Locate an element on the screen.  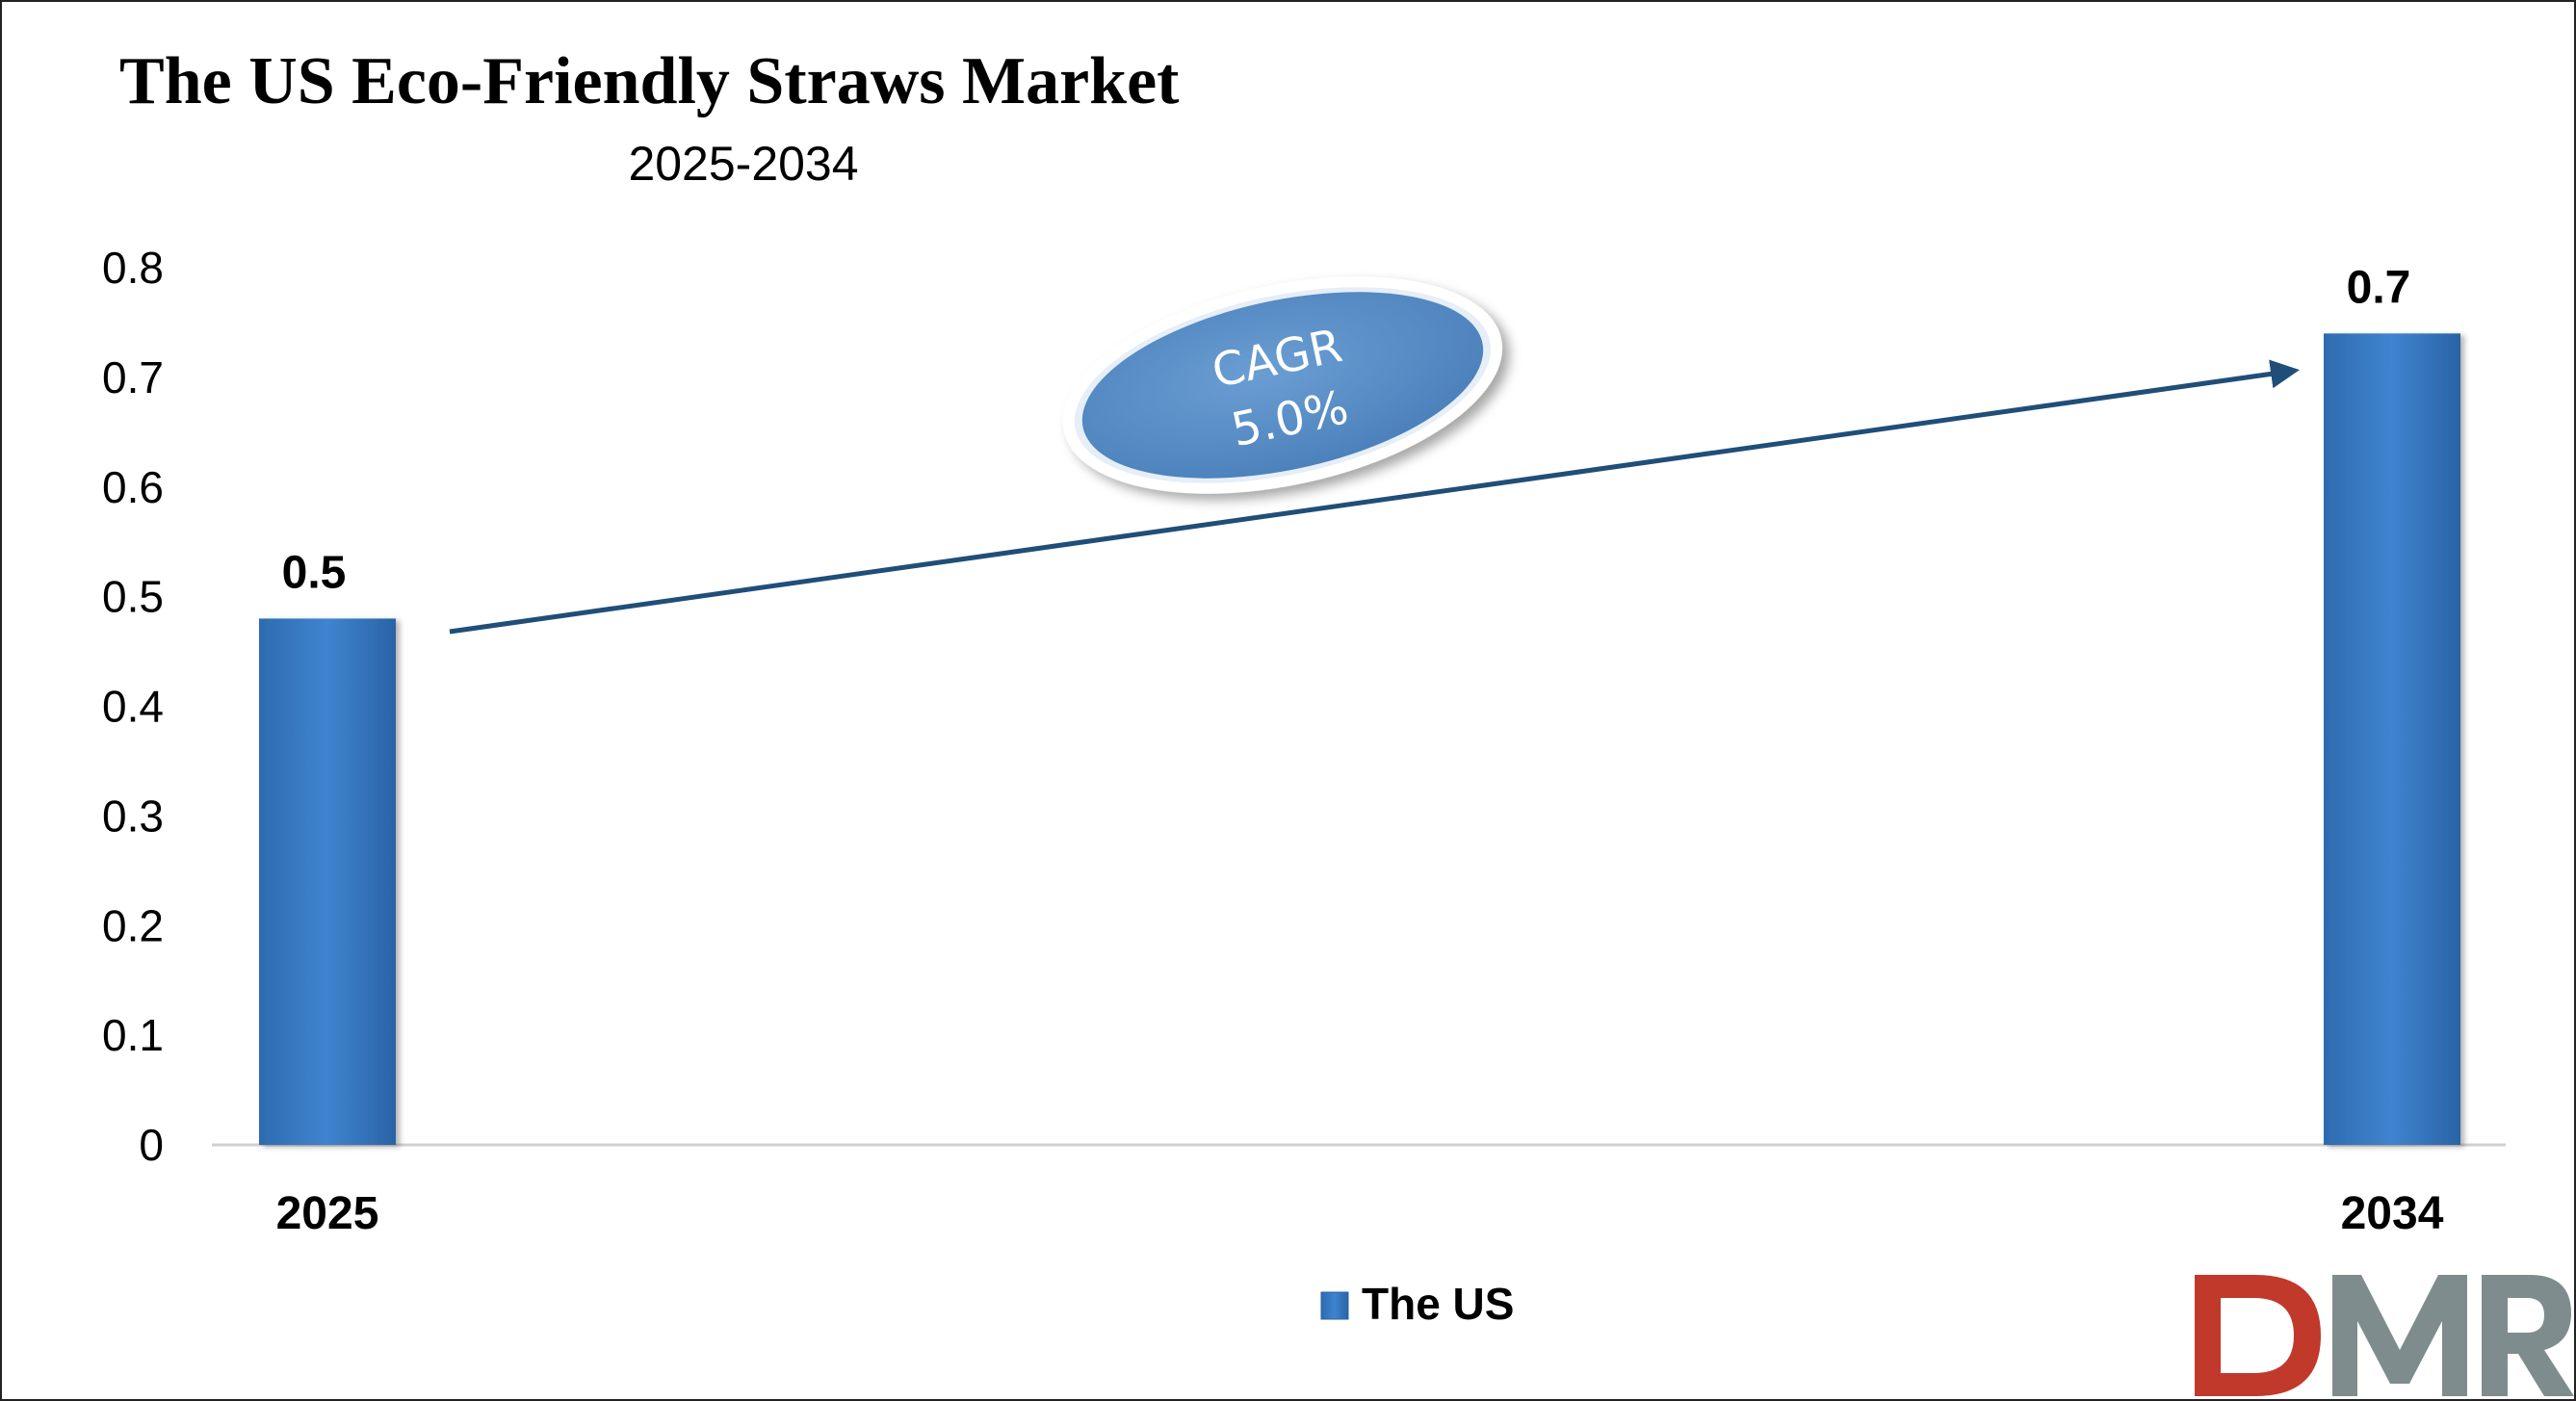
y-tick-label: 0.7 is located at coordinates (133, 377).